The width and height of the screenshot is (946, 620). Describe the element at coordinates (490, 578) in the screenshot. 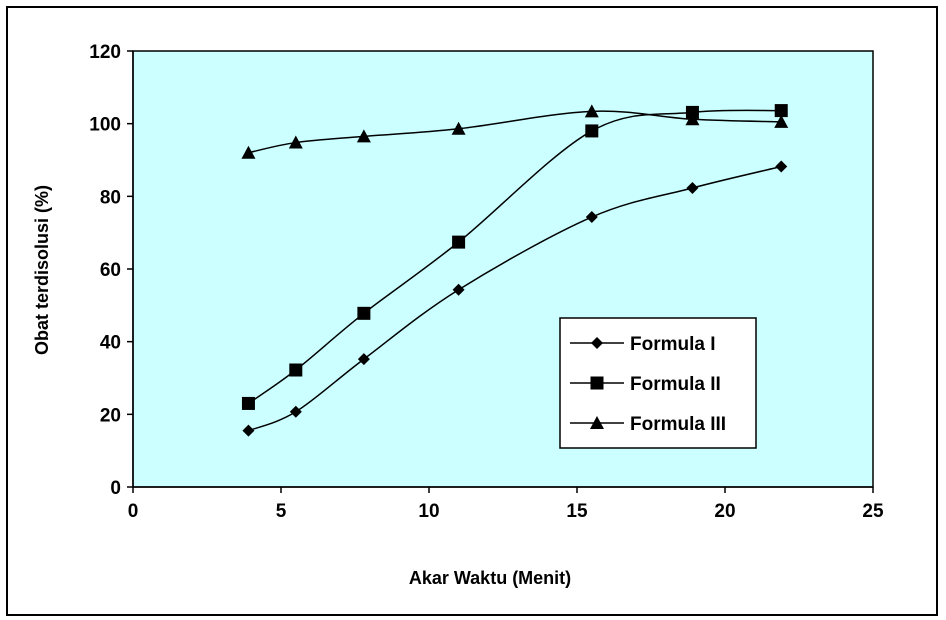

I see `x-axis-label: Akar Waktu (Menit)` at that location.